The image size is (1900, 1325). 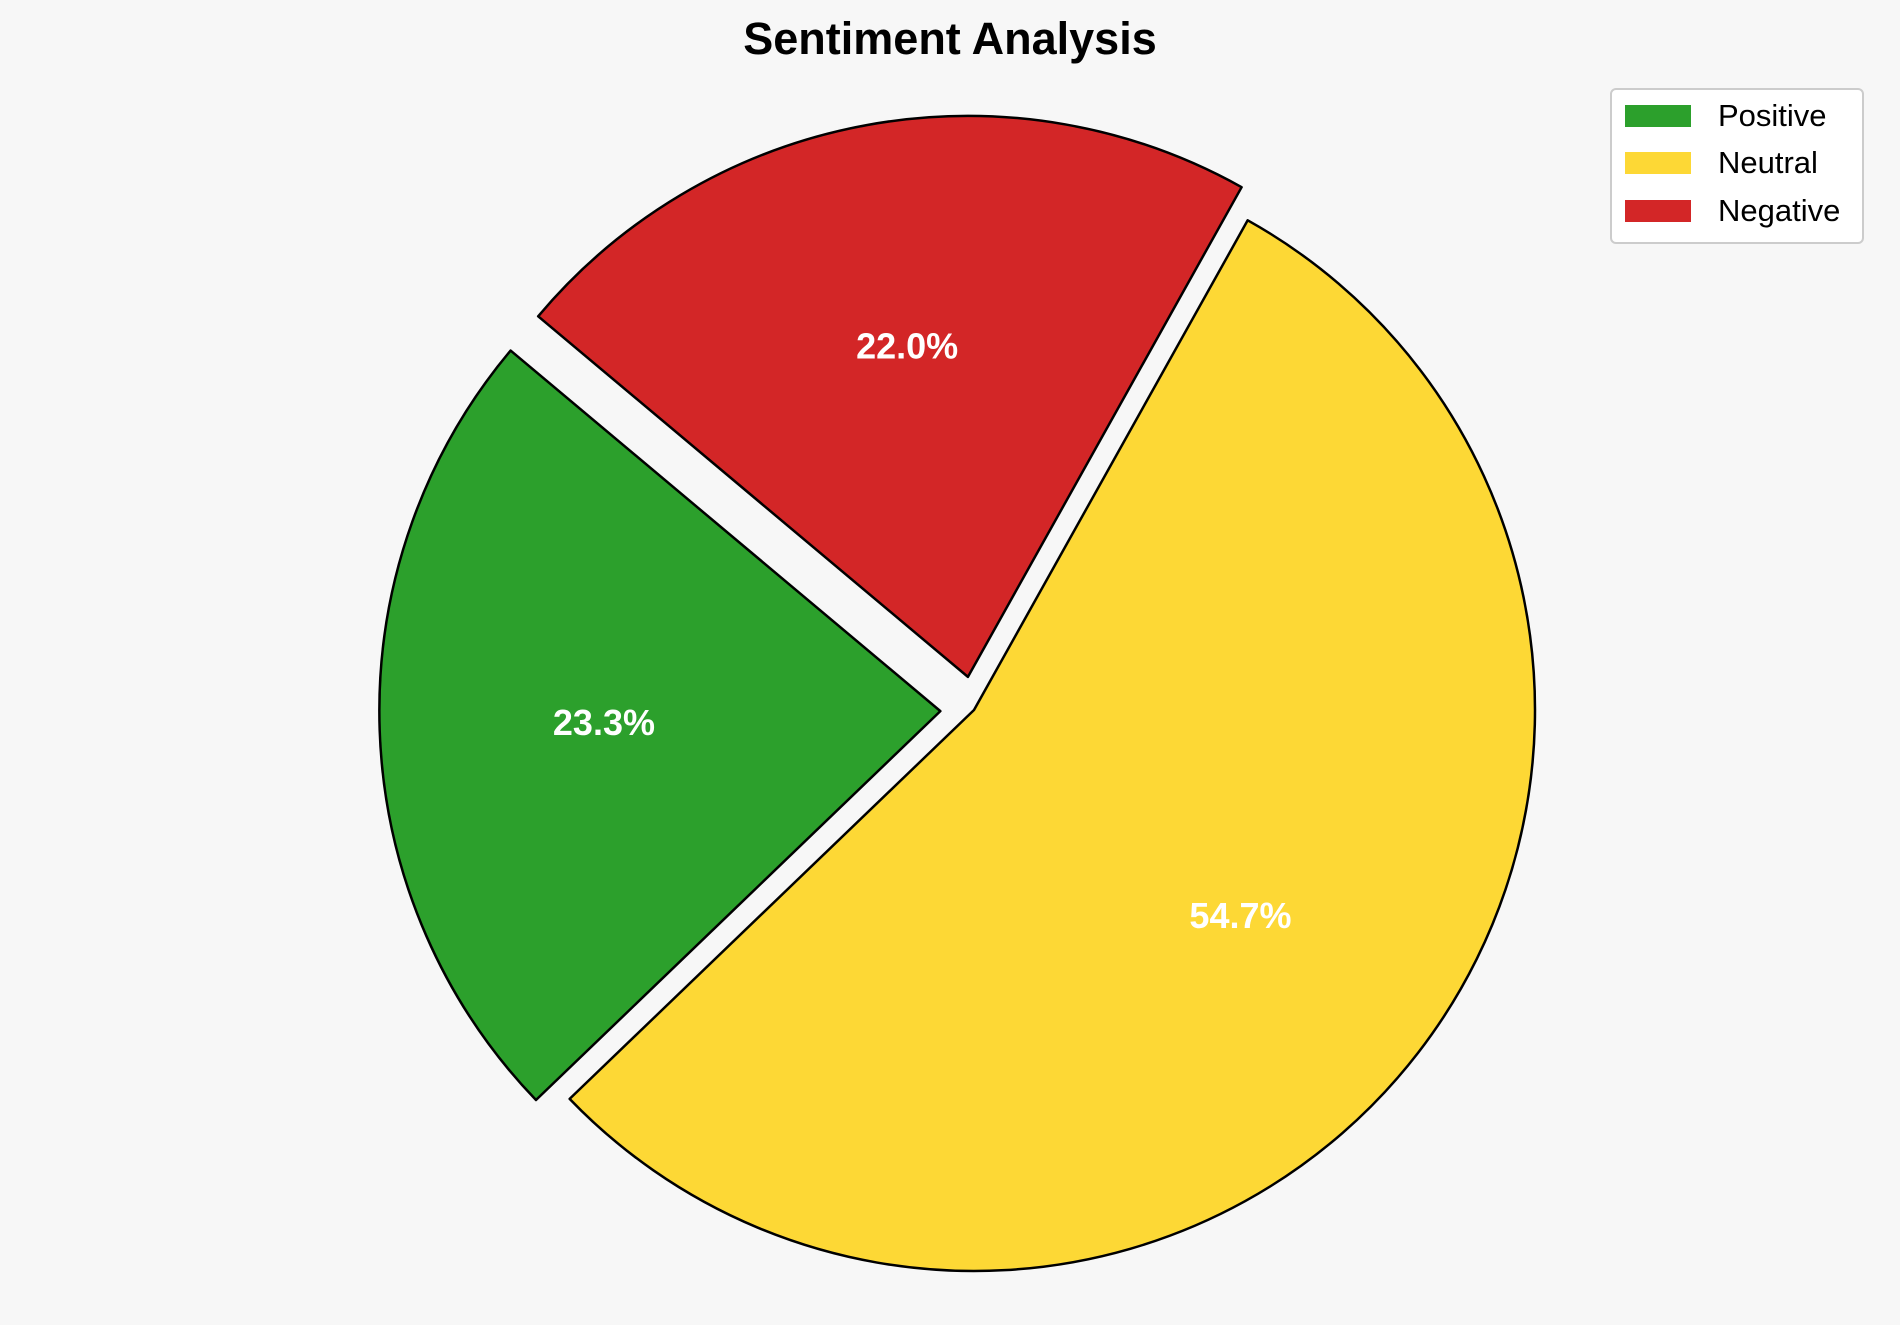 I want to click on legend-label-neutral: Neutral, so click(x=1768, y=162).